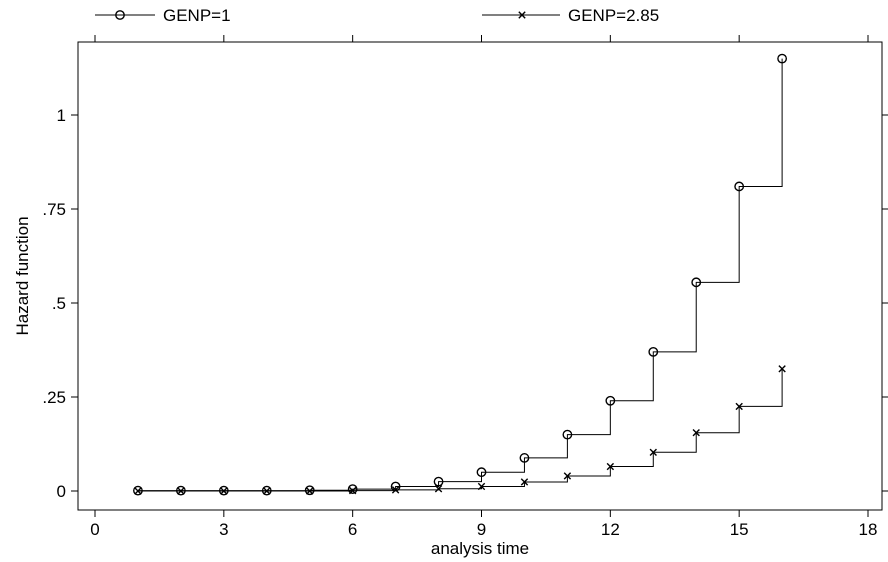 The height and width of the screenshot is (562, 888). What do you see at coordinates (197, 15) in the screenshot?
I see `legend-label-1: GENP=1` at bounding box center [197, 15].